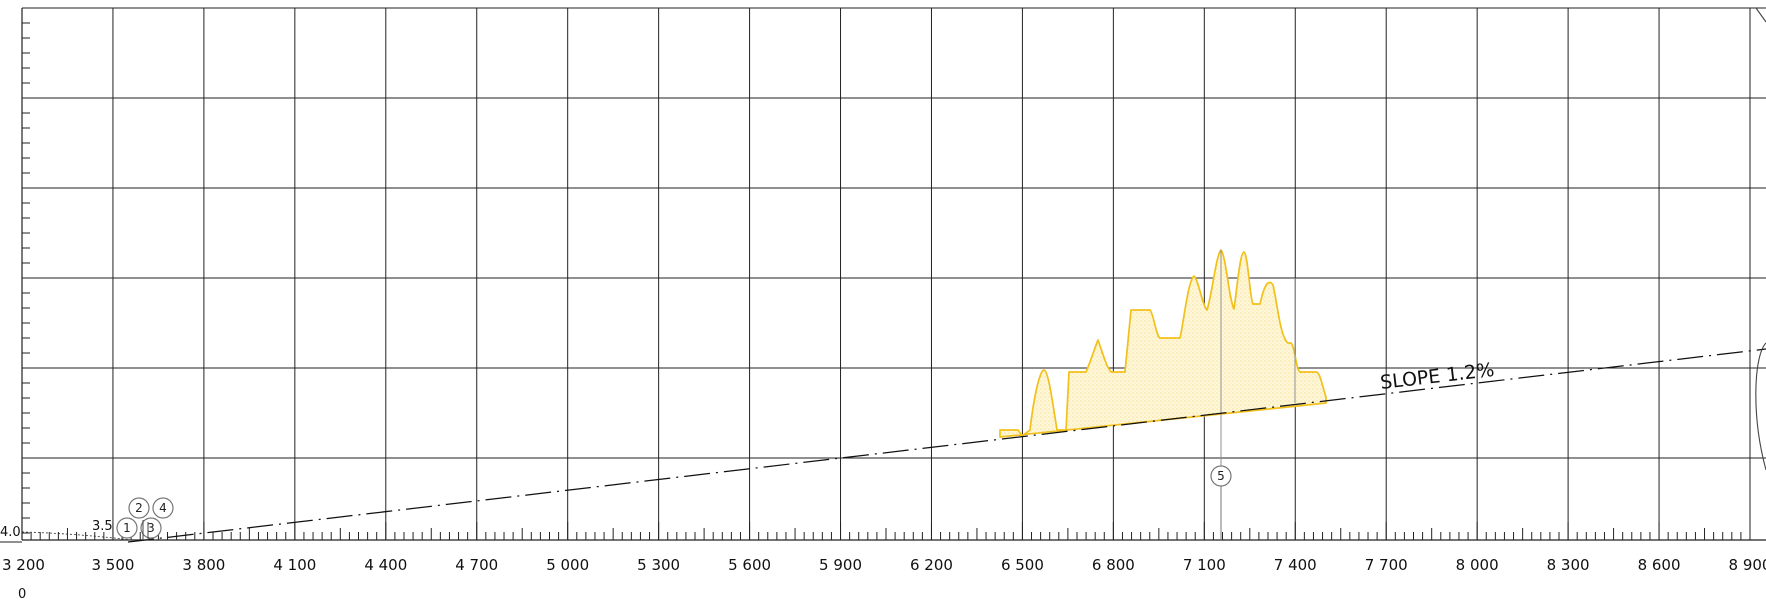  I want to click on callout-marker: 4, so click(163, 508).